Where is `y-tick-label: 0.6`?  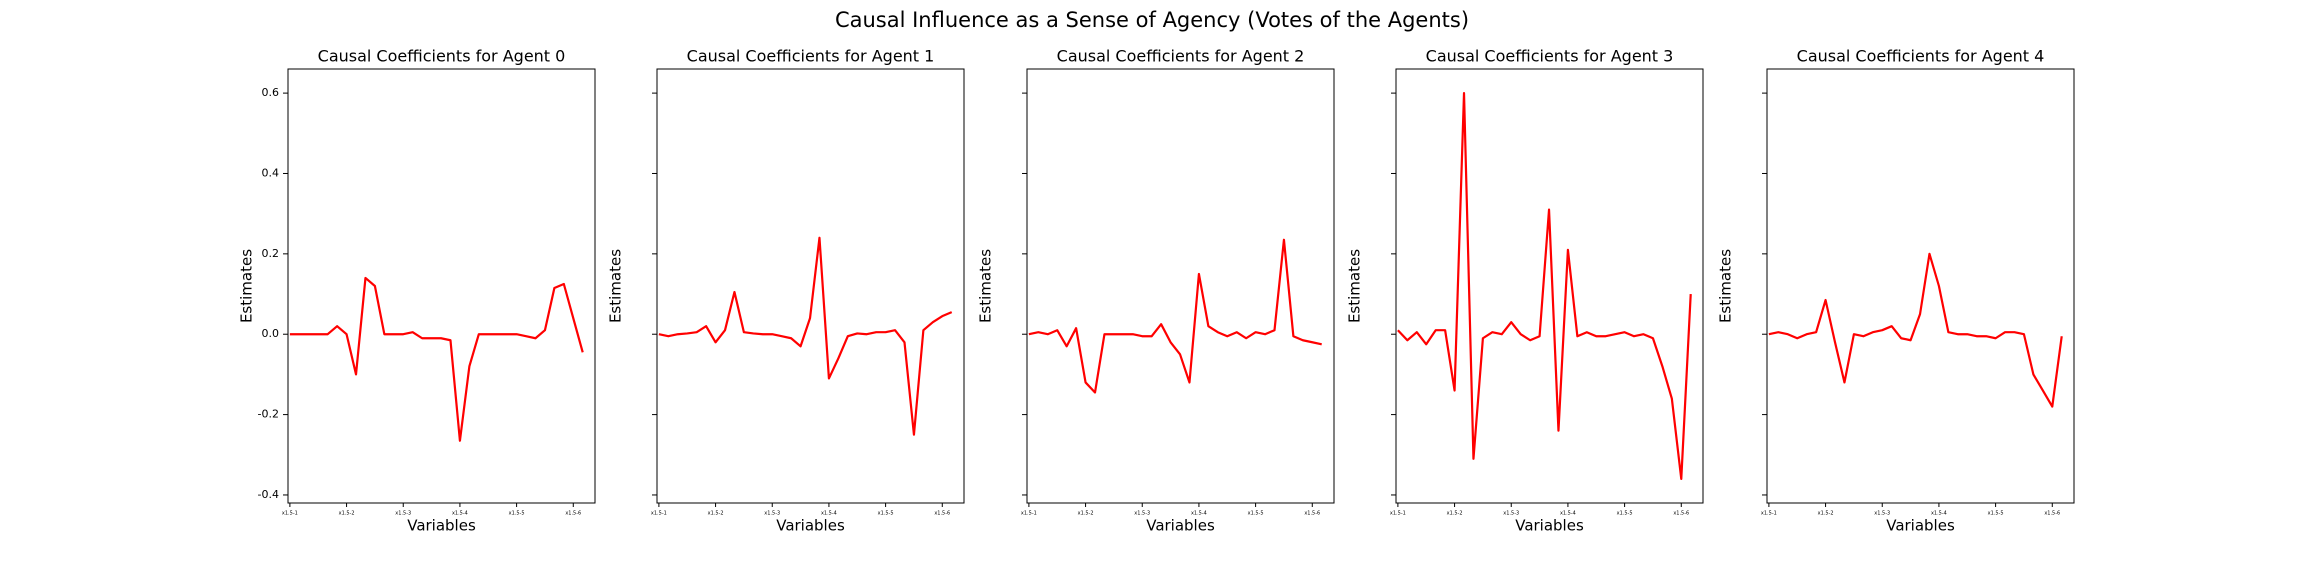
y-tick-label: 0.6 is located at coordinates (271, 92).